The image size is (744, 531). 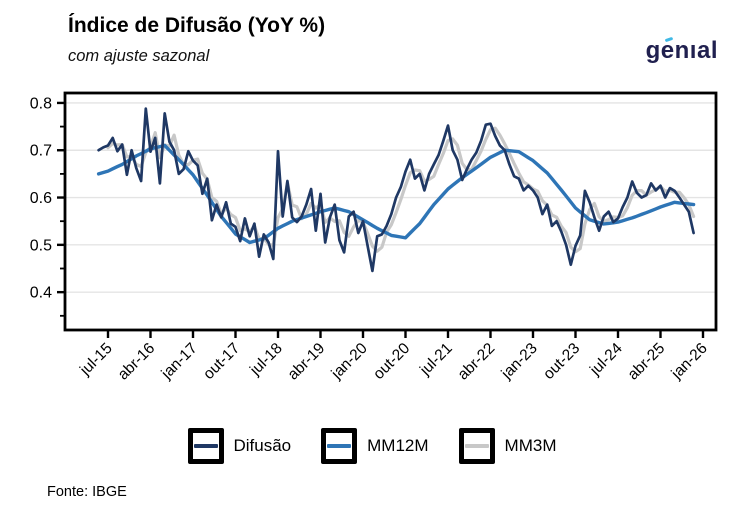 What do you see at coordinates (477, 362) in the screenshot?
I see `x-tick-label: abr-22` at bounding box center [477, 362].